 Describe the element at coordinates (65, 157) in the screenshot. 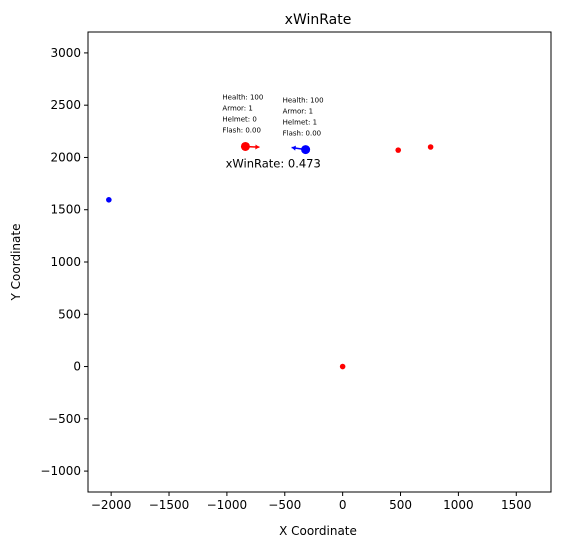

I see `y-tick-label: 2000` at that location.